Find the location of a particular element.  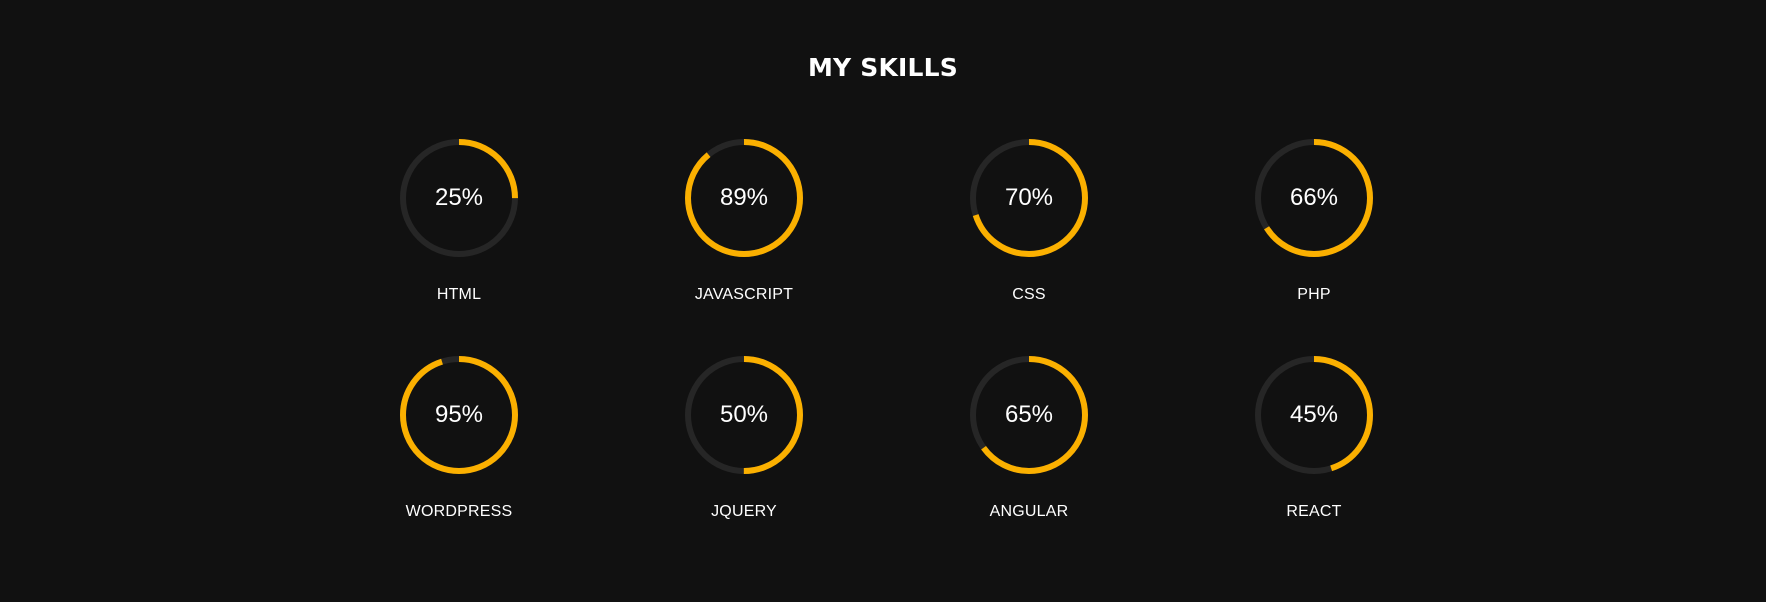

skill-progress-ring: 95% is located at coordinates (459, 415).